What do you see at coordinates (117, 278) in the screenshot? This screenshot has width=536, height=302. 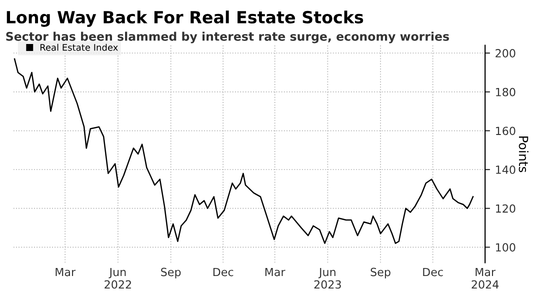 I see `x-tick-label: Jun 2022` at bounding box center [117, 278].